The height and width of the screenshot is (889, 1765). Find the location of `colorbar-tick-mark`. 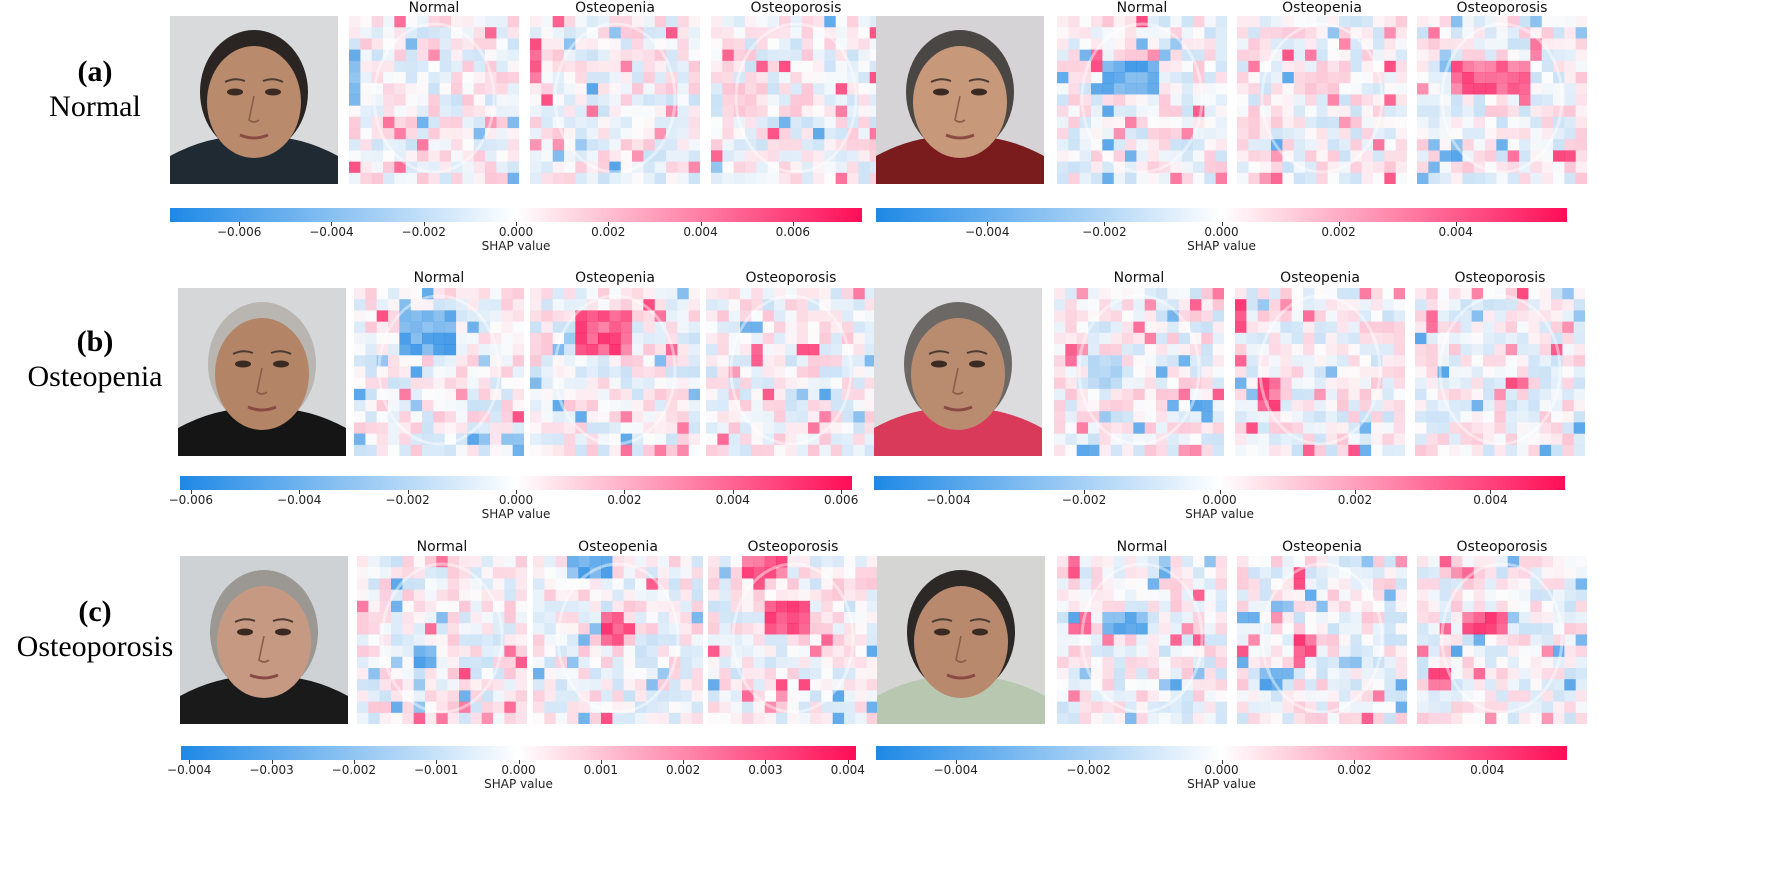

colorbar-tick-mark is located at coordinates (1488, 762).